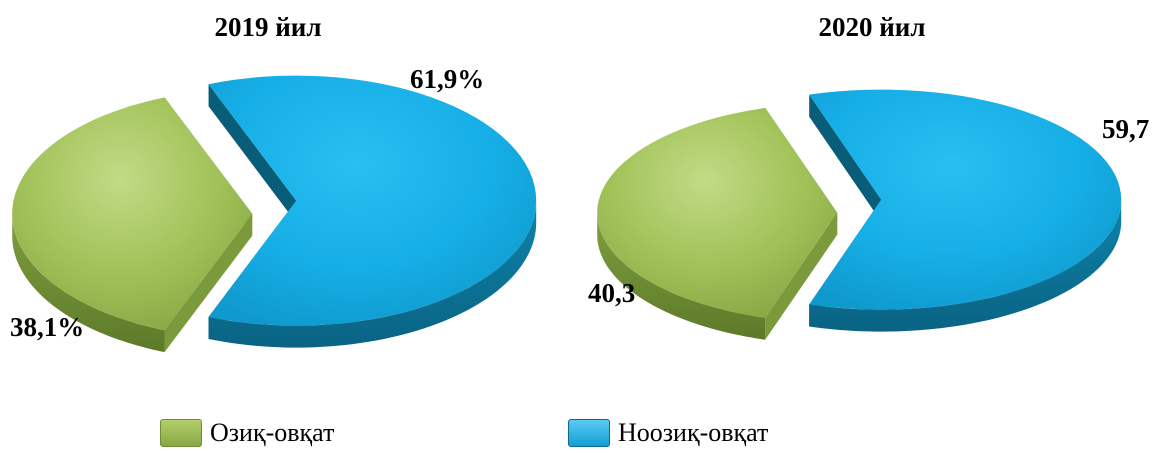 This screenshot has width=1153, height=453. I want to click on data-label-2020-nonfood: 59,7, so click(1125, 129).